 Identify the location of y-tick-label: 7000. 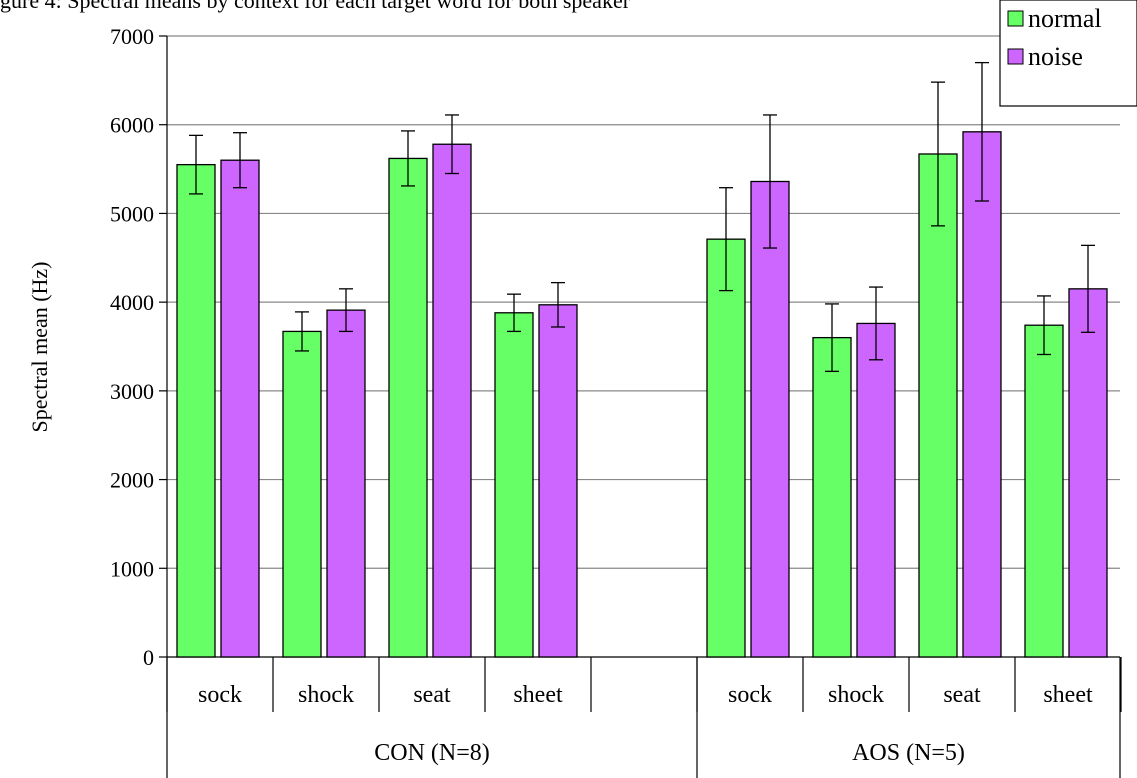
(132, 36).